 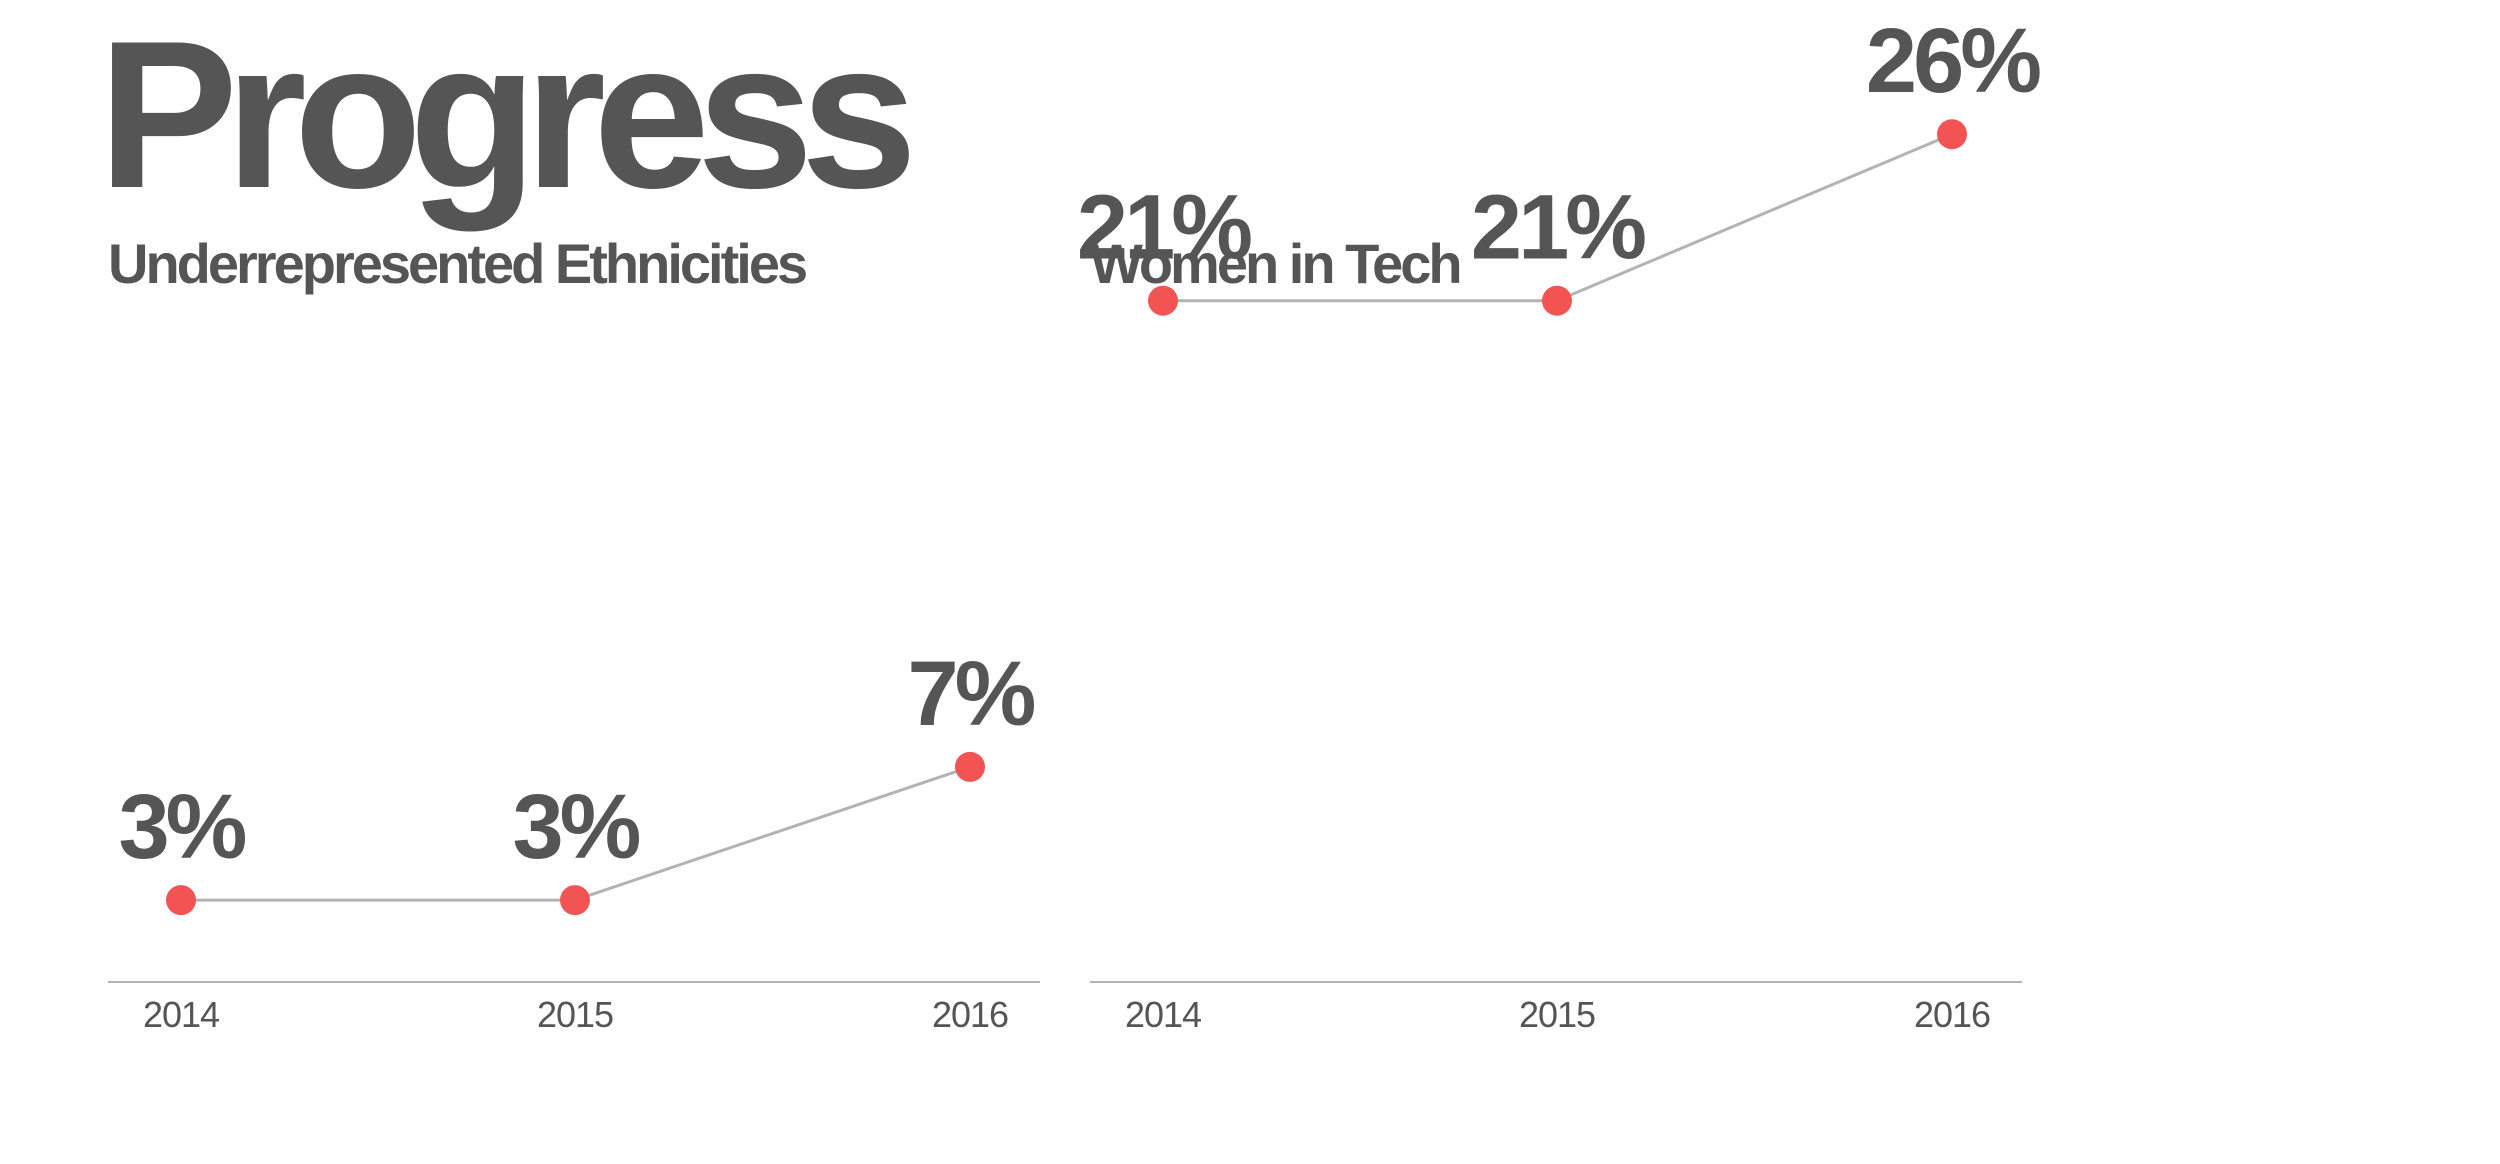 I want to click on chart-title: Underrepresented Ethnicities, so click(x=457, y=263).